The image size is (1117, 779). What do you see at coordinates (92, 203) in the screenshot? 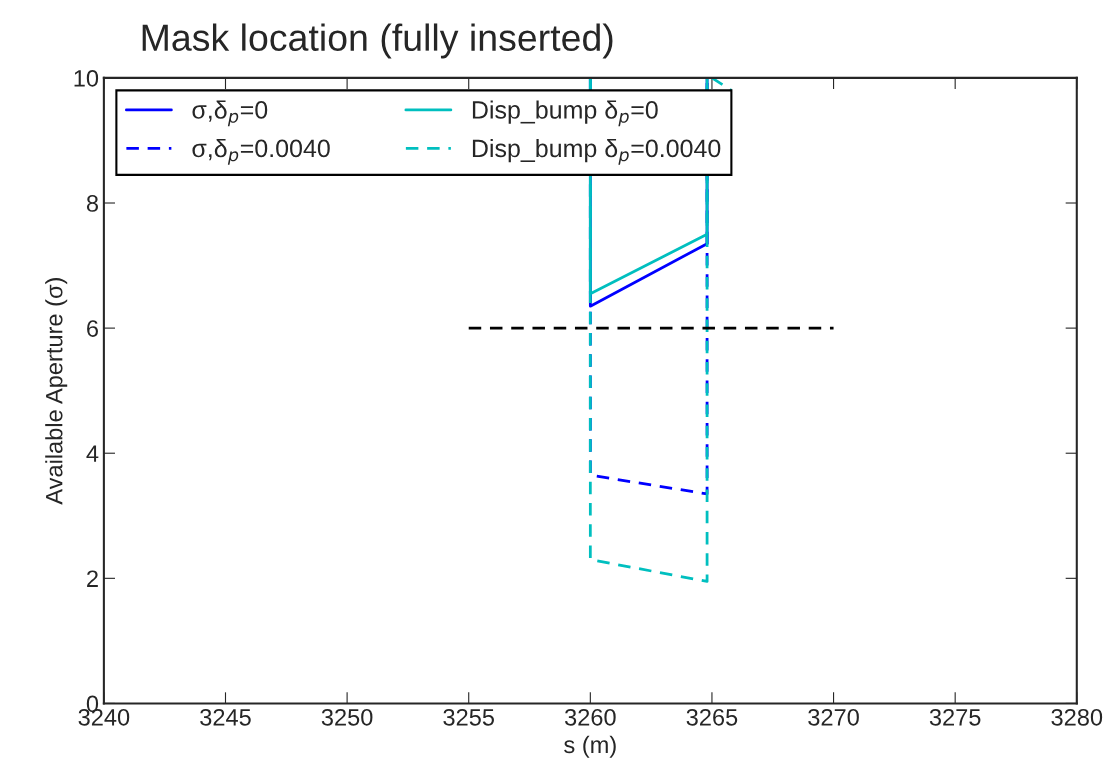
I see `y-tick-label: 8` at bounding box center [92, 203].